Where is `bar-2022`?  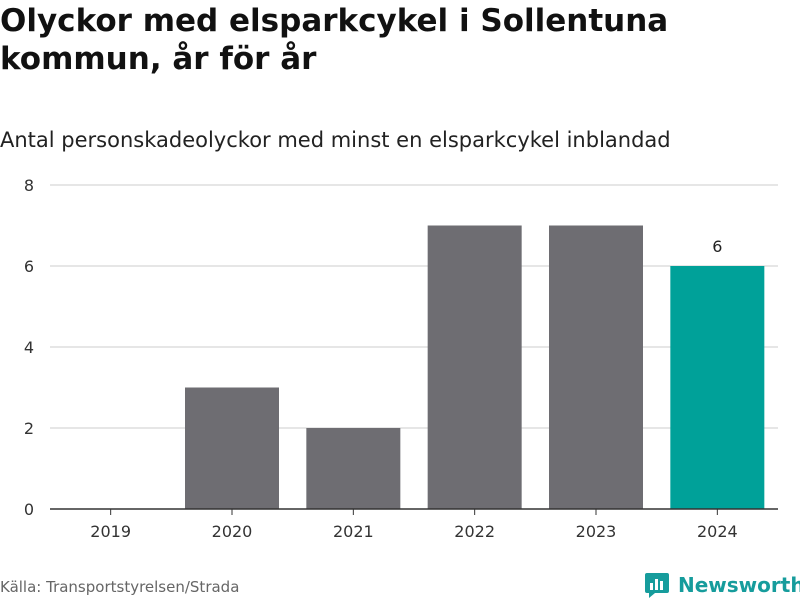
bar-2022 is located at coordinates (474, 367).